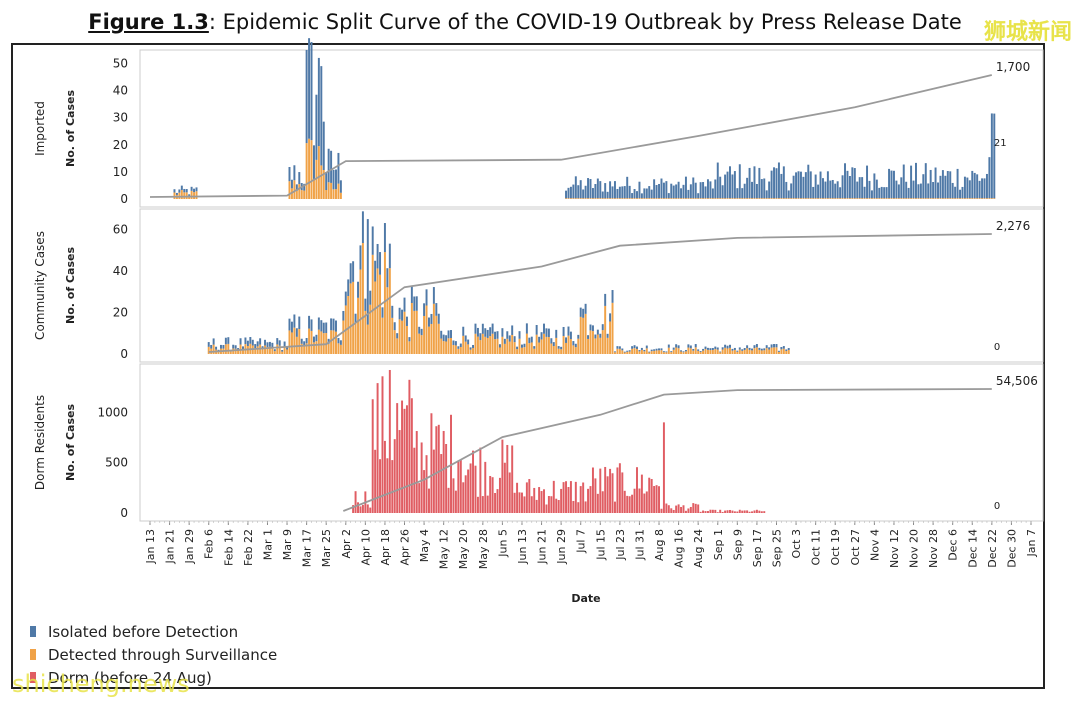  I want to click on panel-0-ylabel: No. of Cases, so click(70, 128).